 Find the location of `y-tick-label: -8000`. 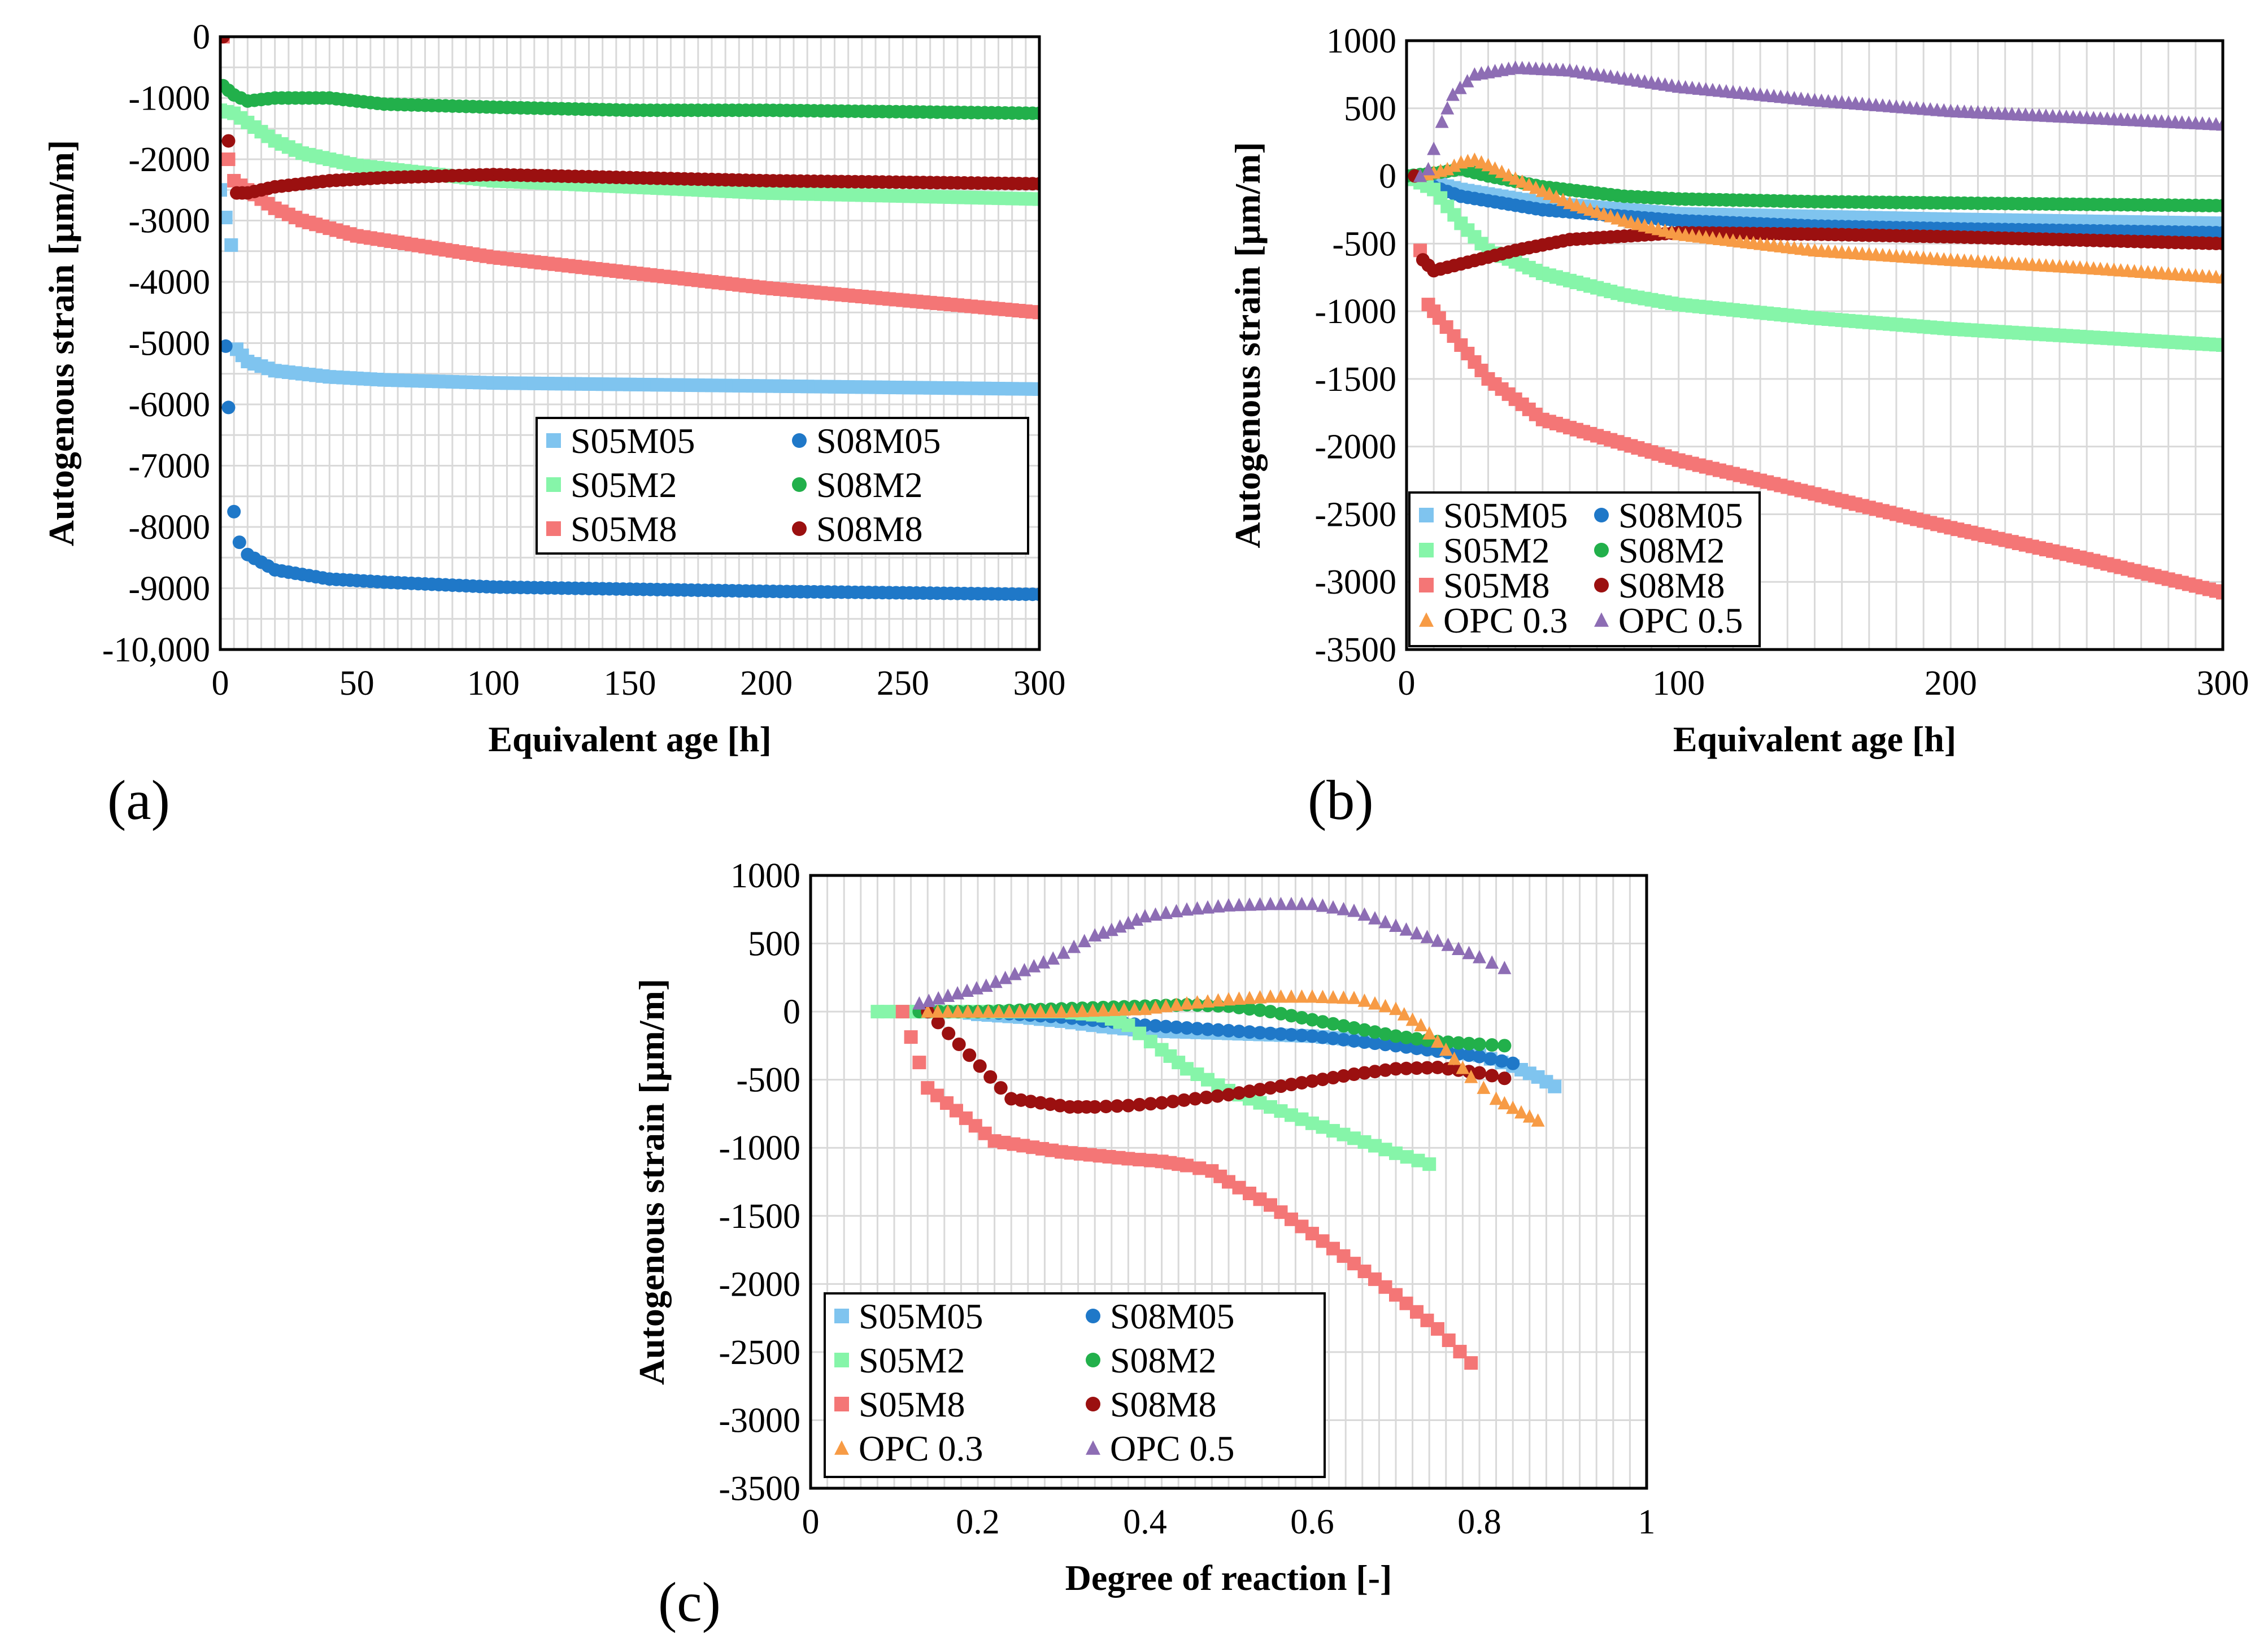

y-tick-label: -8000 is located at coordinates (169, 527).